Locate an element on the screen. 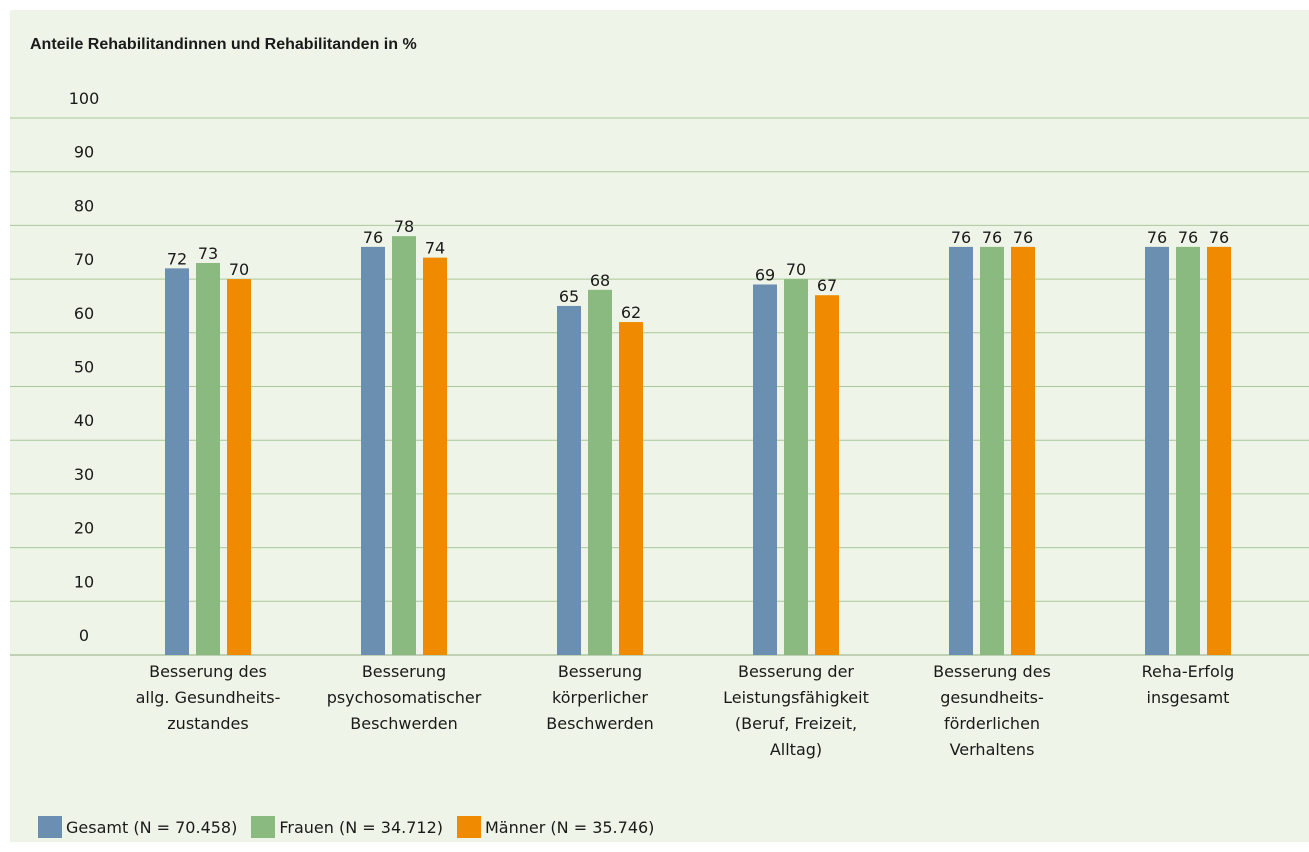 The image size is (1309, 852). category-label: psychosomatischer is located at coordinates (404, 697).